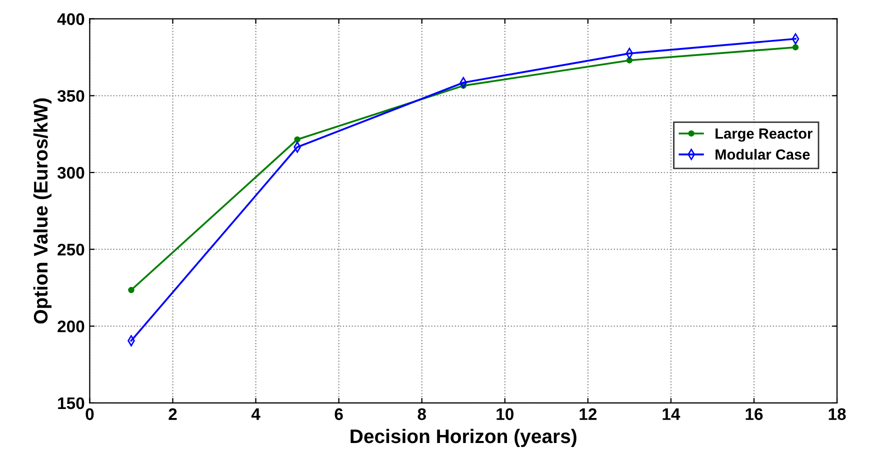 The width and height of the screenshot is (871, 460). What do you see at coordinates (172, 414) in the screenshot?
I see `x-tick-label: 2` at bounding box center [172, 414].